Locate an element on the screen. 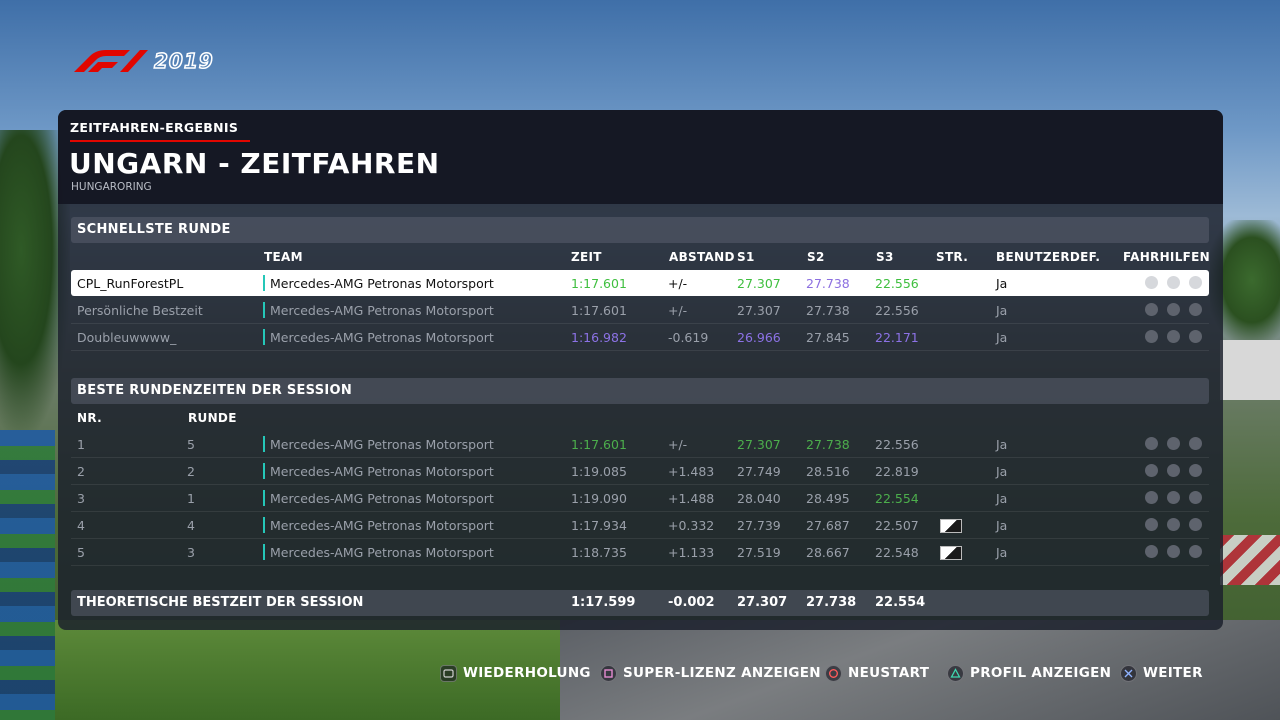 The height and width of the screenshot is (720, 1280). row-number: 4 is located at coordinates (81, 525).